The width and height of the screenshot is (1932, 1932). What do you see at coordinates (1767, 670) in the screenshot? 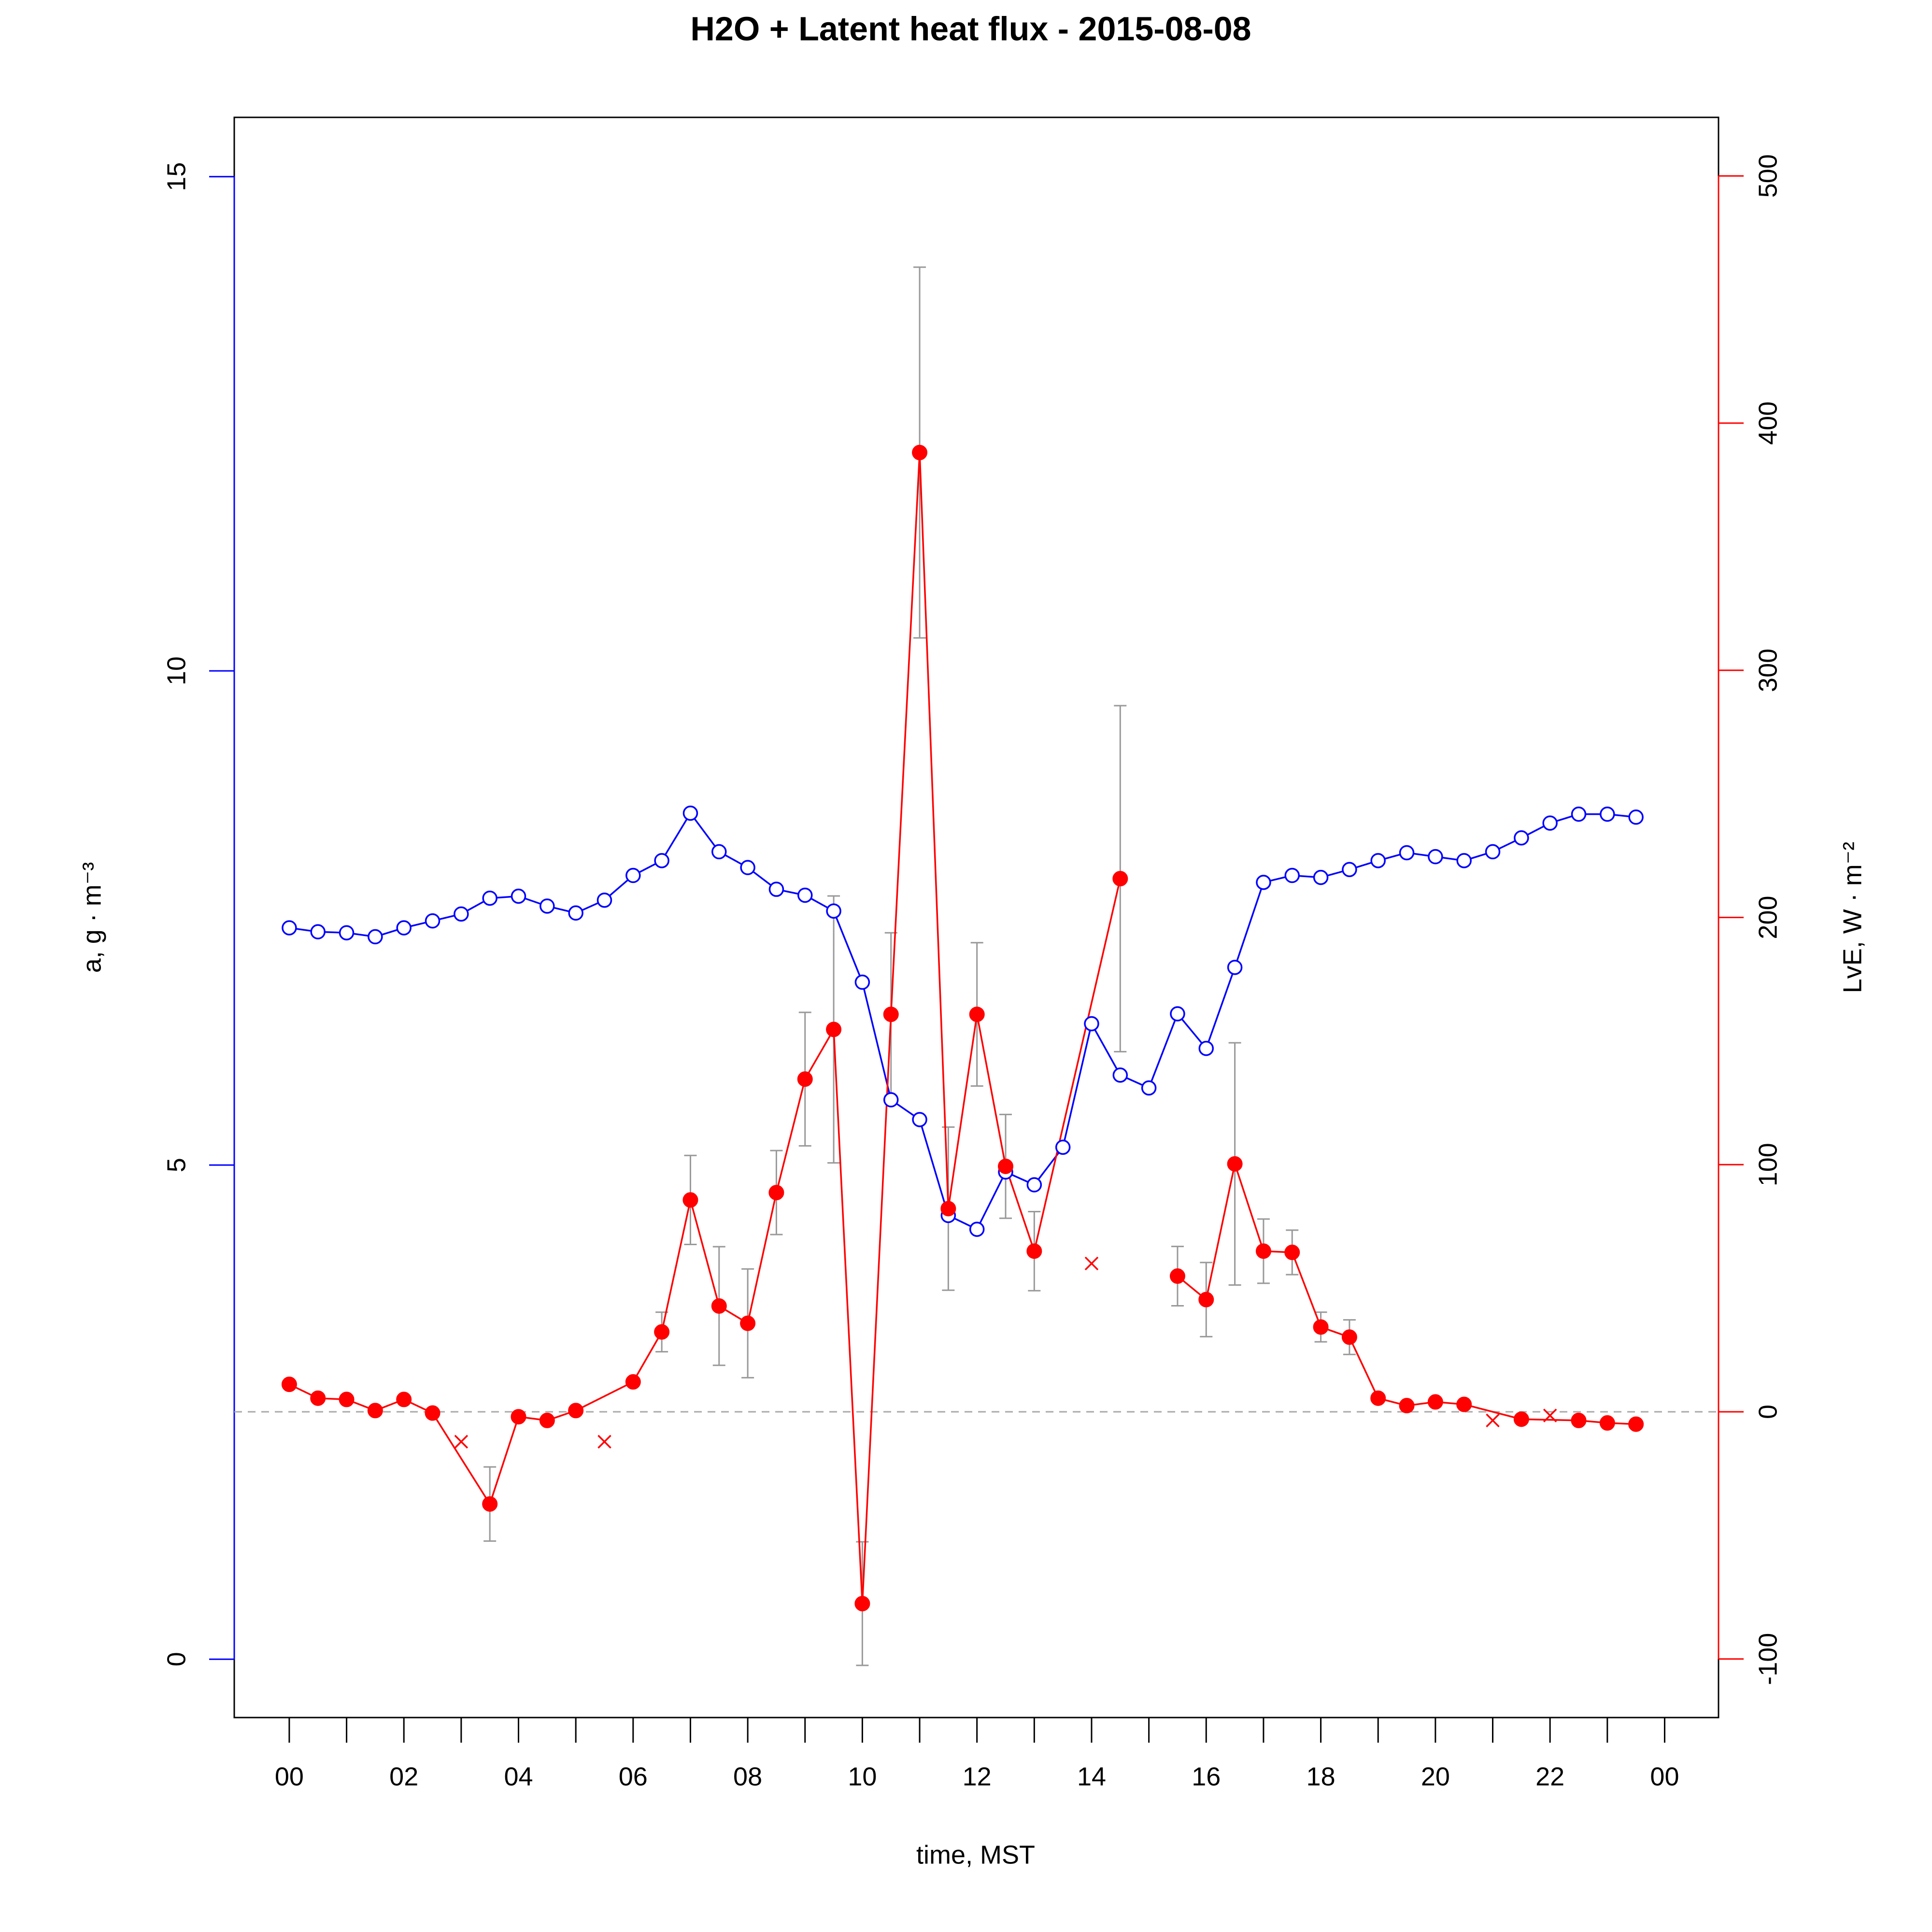
I see `y2-tick-label: 300` at bounding box center [1767, 670].